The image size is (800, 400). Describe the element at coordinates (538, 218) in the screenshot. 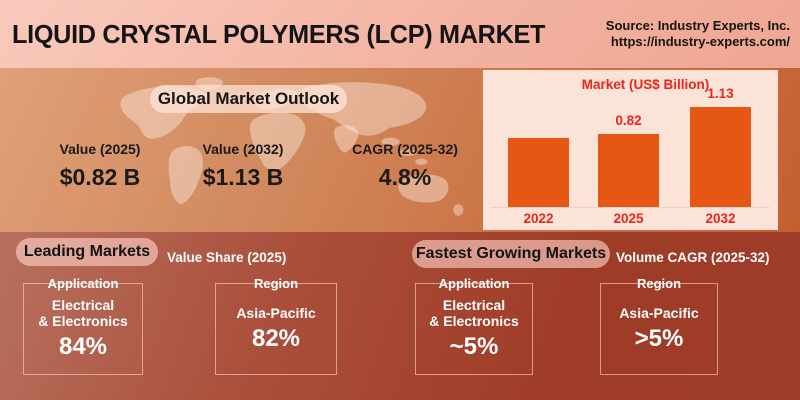

I see `bar-year-label: 2022` at that location.